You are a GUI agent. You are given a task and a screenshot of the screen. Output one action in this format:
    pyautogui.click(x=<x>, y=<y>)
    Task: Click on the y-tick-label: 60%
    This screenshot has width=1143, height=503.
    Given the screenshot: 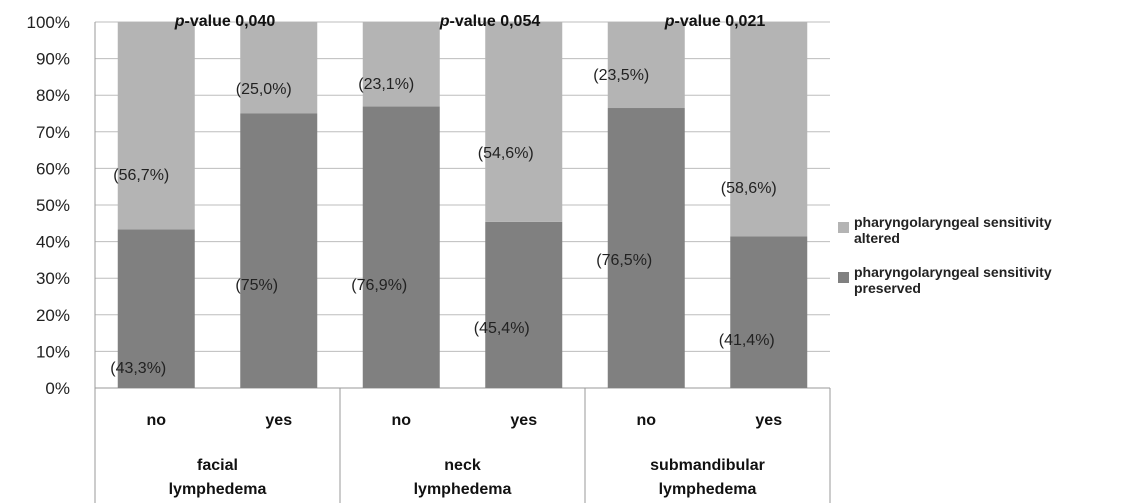 What is the action you would take?
    pyautogui.click(x=53, y=168)
    